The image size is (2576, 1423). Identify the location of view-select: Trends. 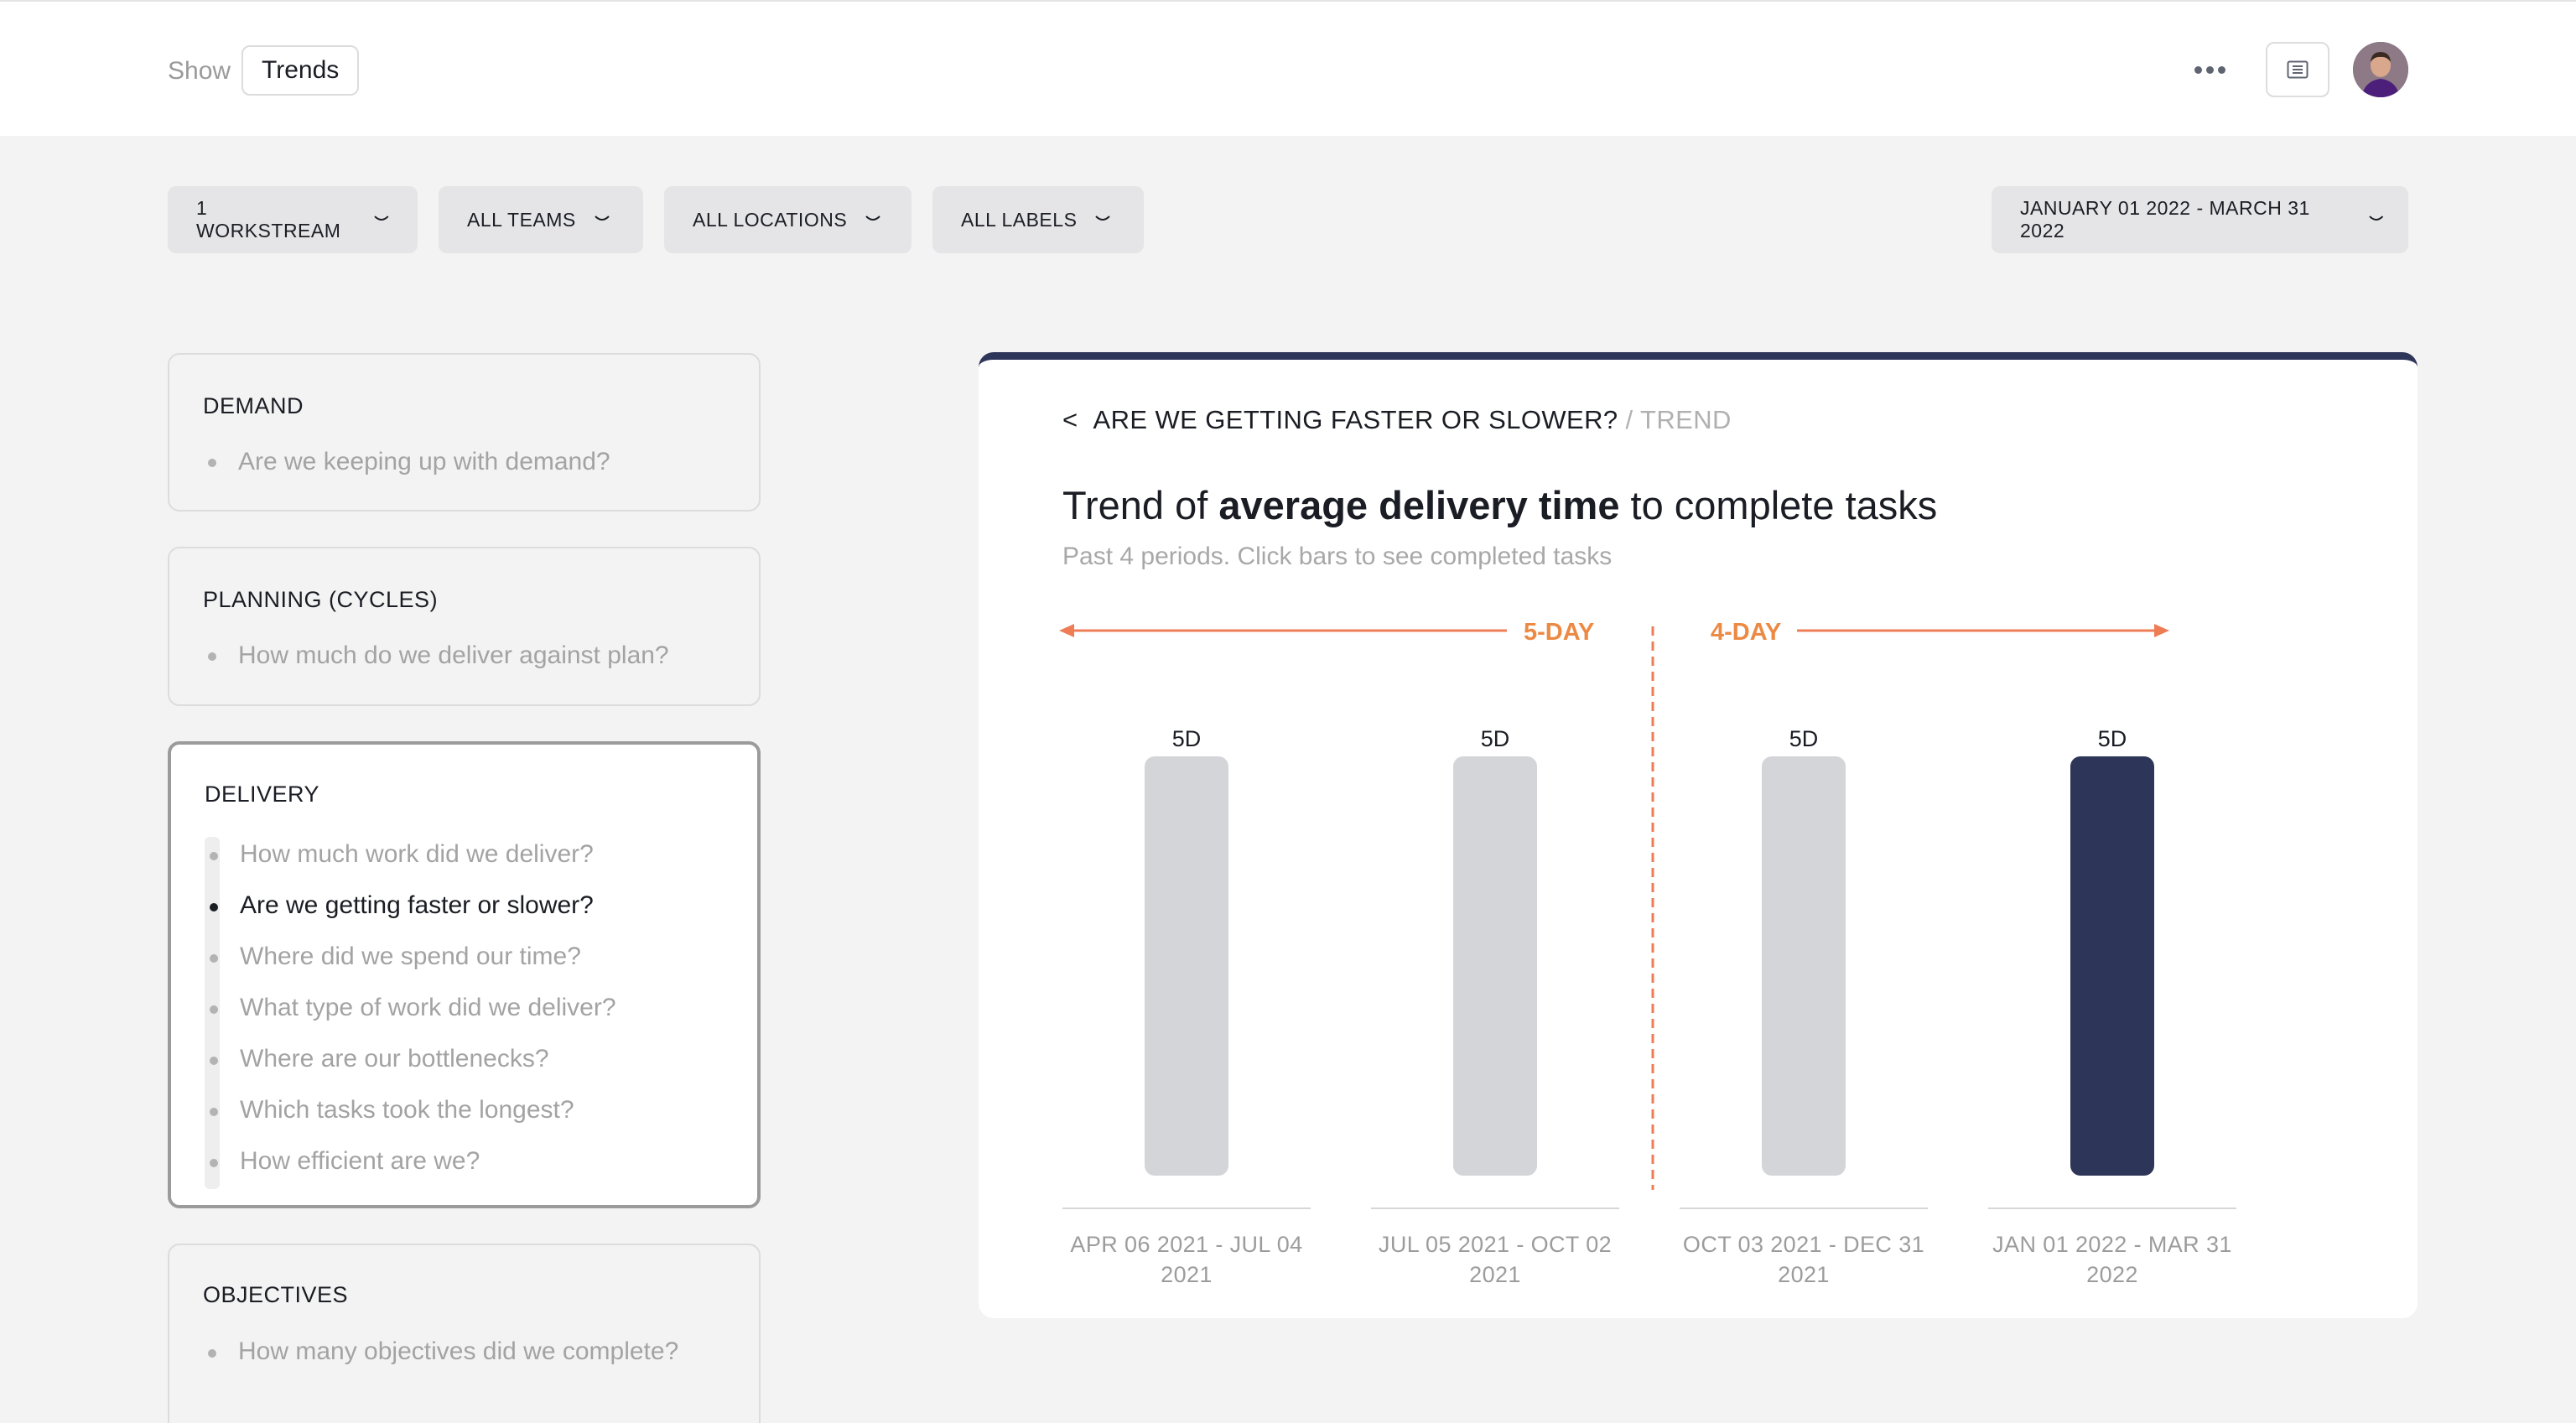
(301, 70).